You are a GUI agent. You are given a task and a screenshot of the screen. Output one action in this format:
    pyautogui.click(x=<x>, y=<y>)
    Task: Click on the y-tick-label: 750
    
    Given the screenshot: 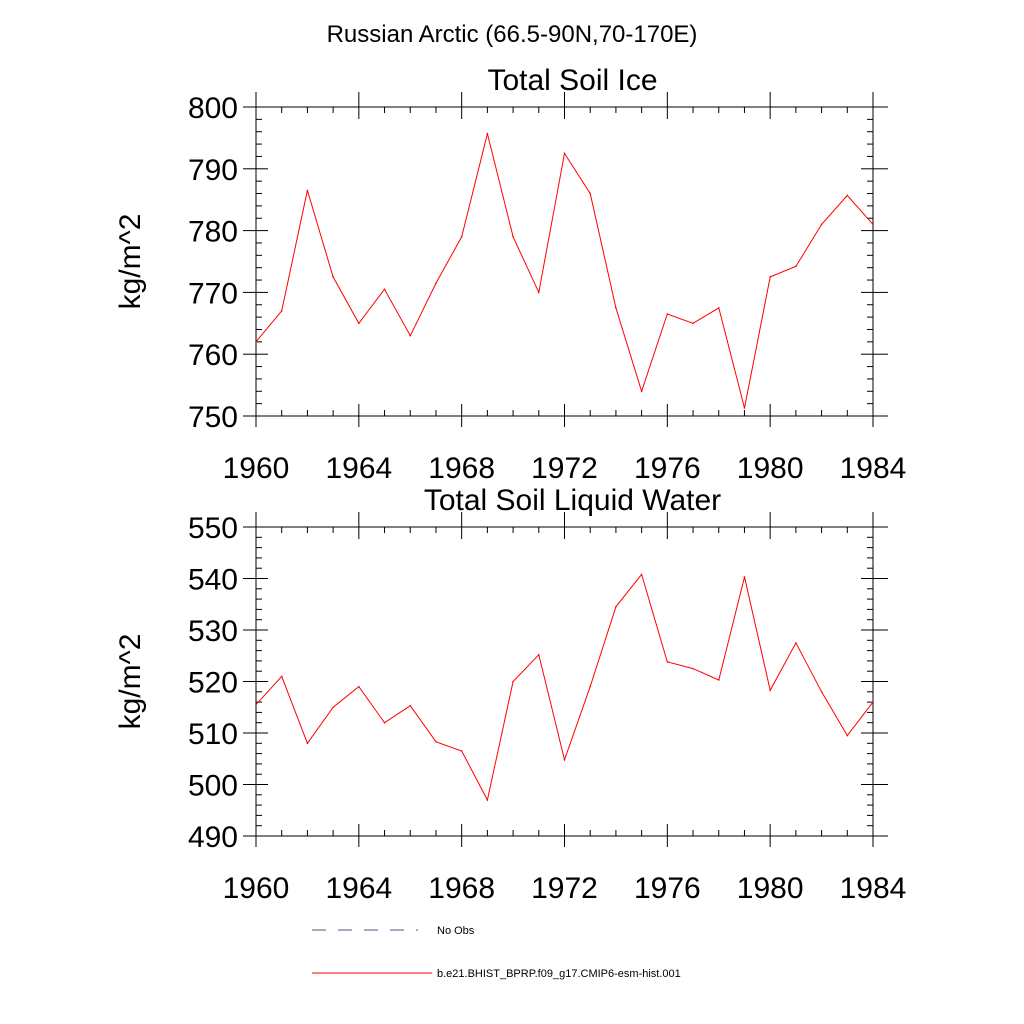 What is the action you would take?
    pyautogui.click(x=213, y=417)
    